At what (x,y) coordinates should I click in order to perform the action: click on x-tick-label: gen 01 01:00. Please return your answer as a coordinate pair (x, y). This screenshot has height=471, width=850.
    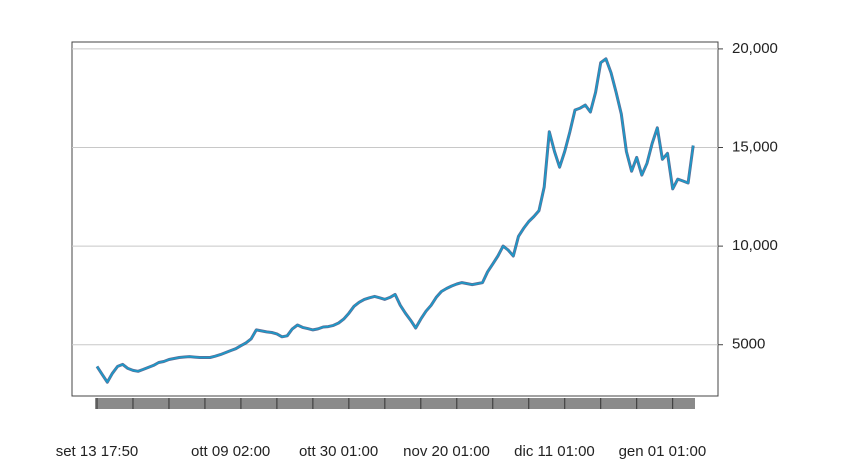
    Looking at the image, I should click on (663, 451).